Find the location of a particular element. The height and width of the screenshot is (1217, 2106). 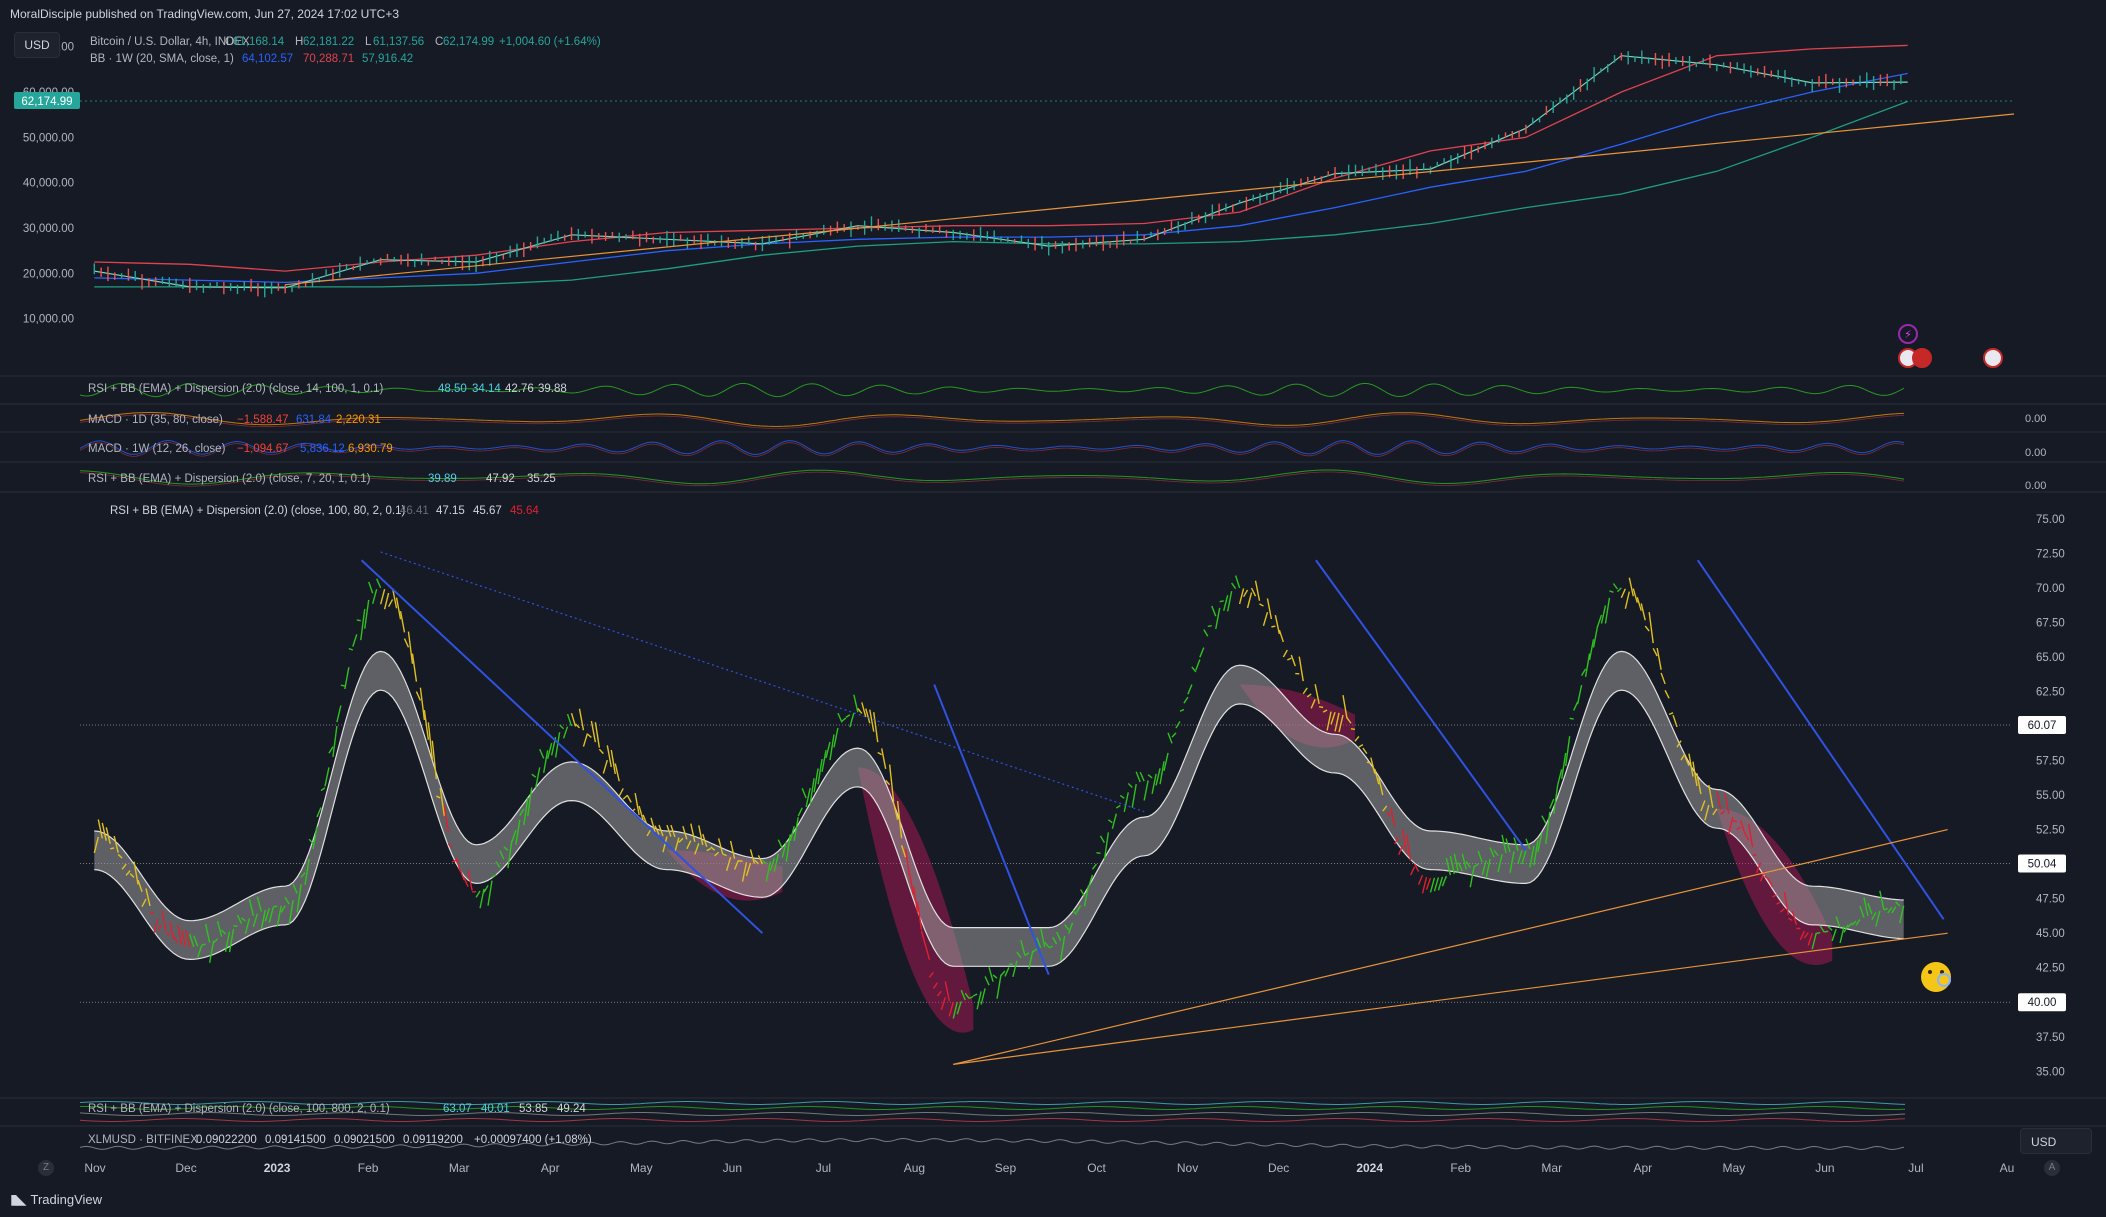

price-tick: 40,000.00 is located at coordinates (48, 184).